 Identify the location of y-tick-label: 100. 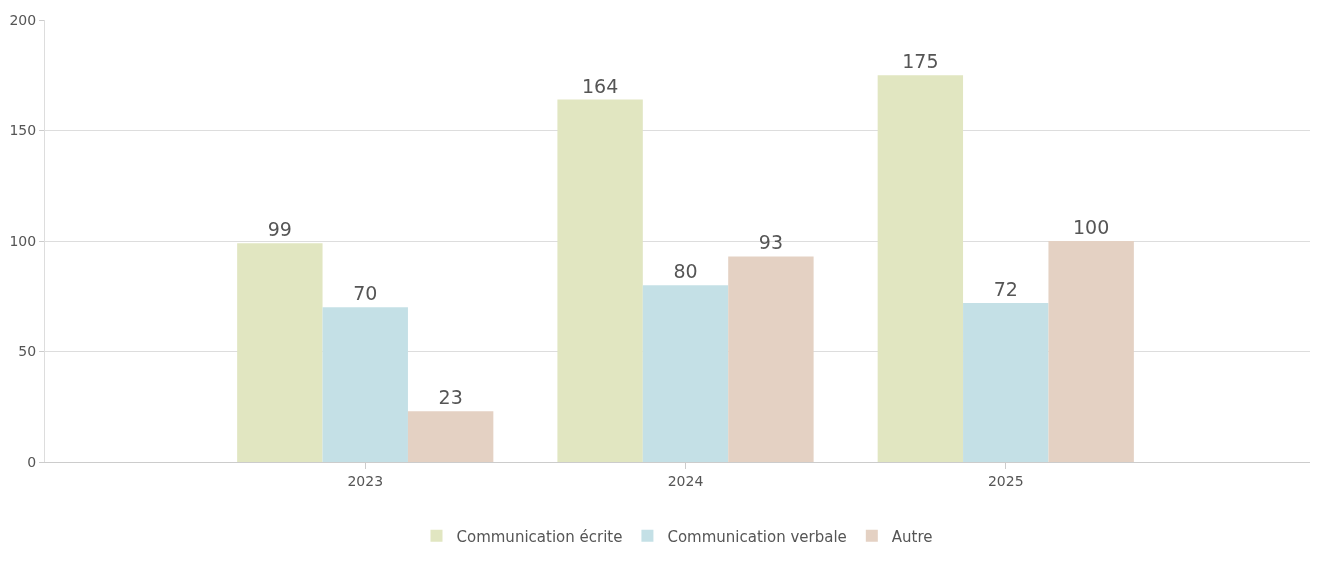
(23, 240).